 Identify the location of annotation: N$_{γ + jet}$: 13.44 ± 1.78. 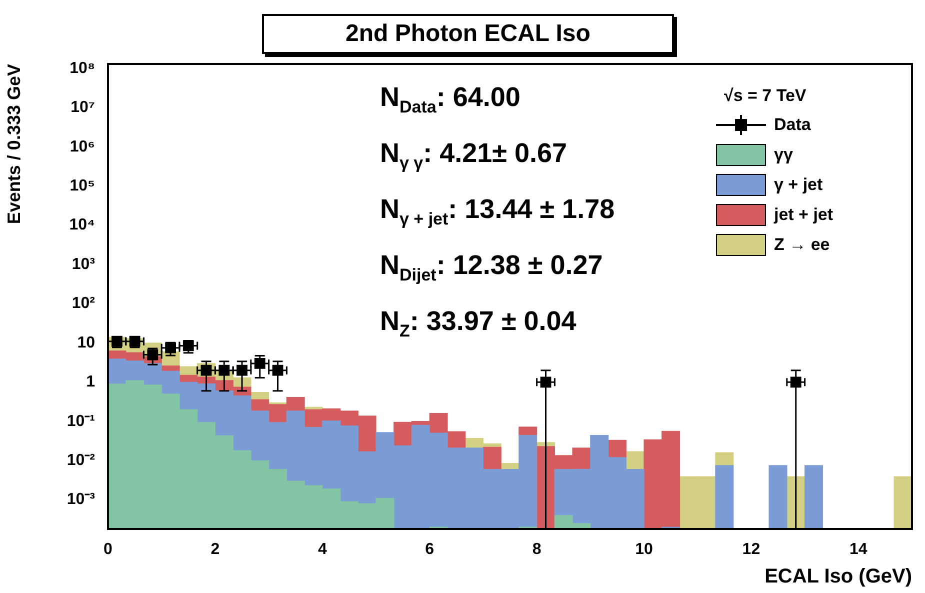
(497, 212).